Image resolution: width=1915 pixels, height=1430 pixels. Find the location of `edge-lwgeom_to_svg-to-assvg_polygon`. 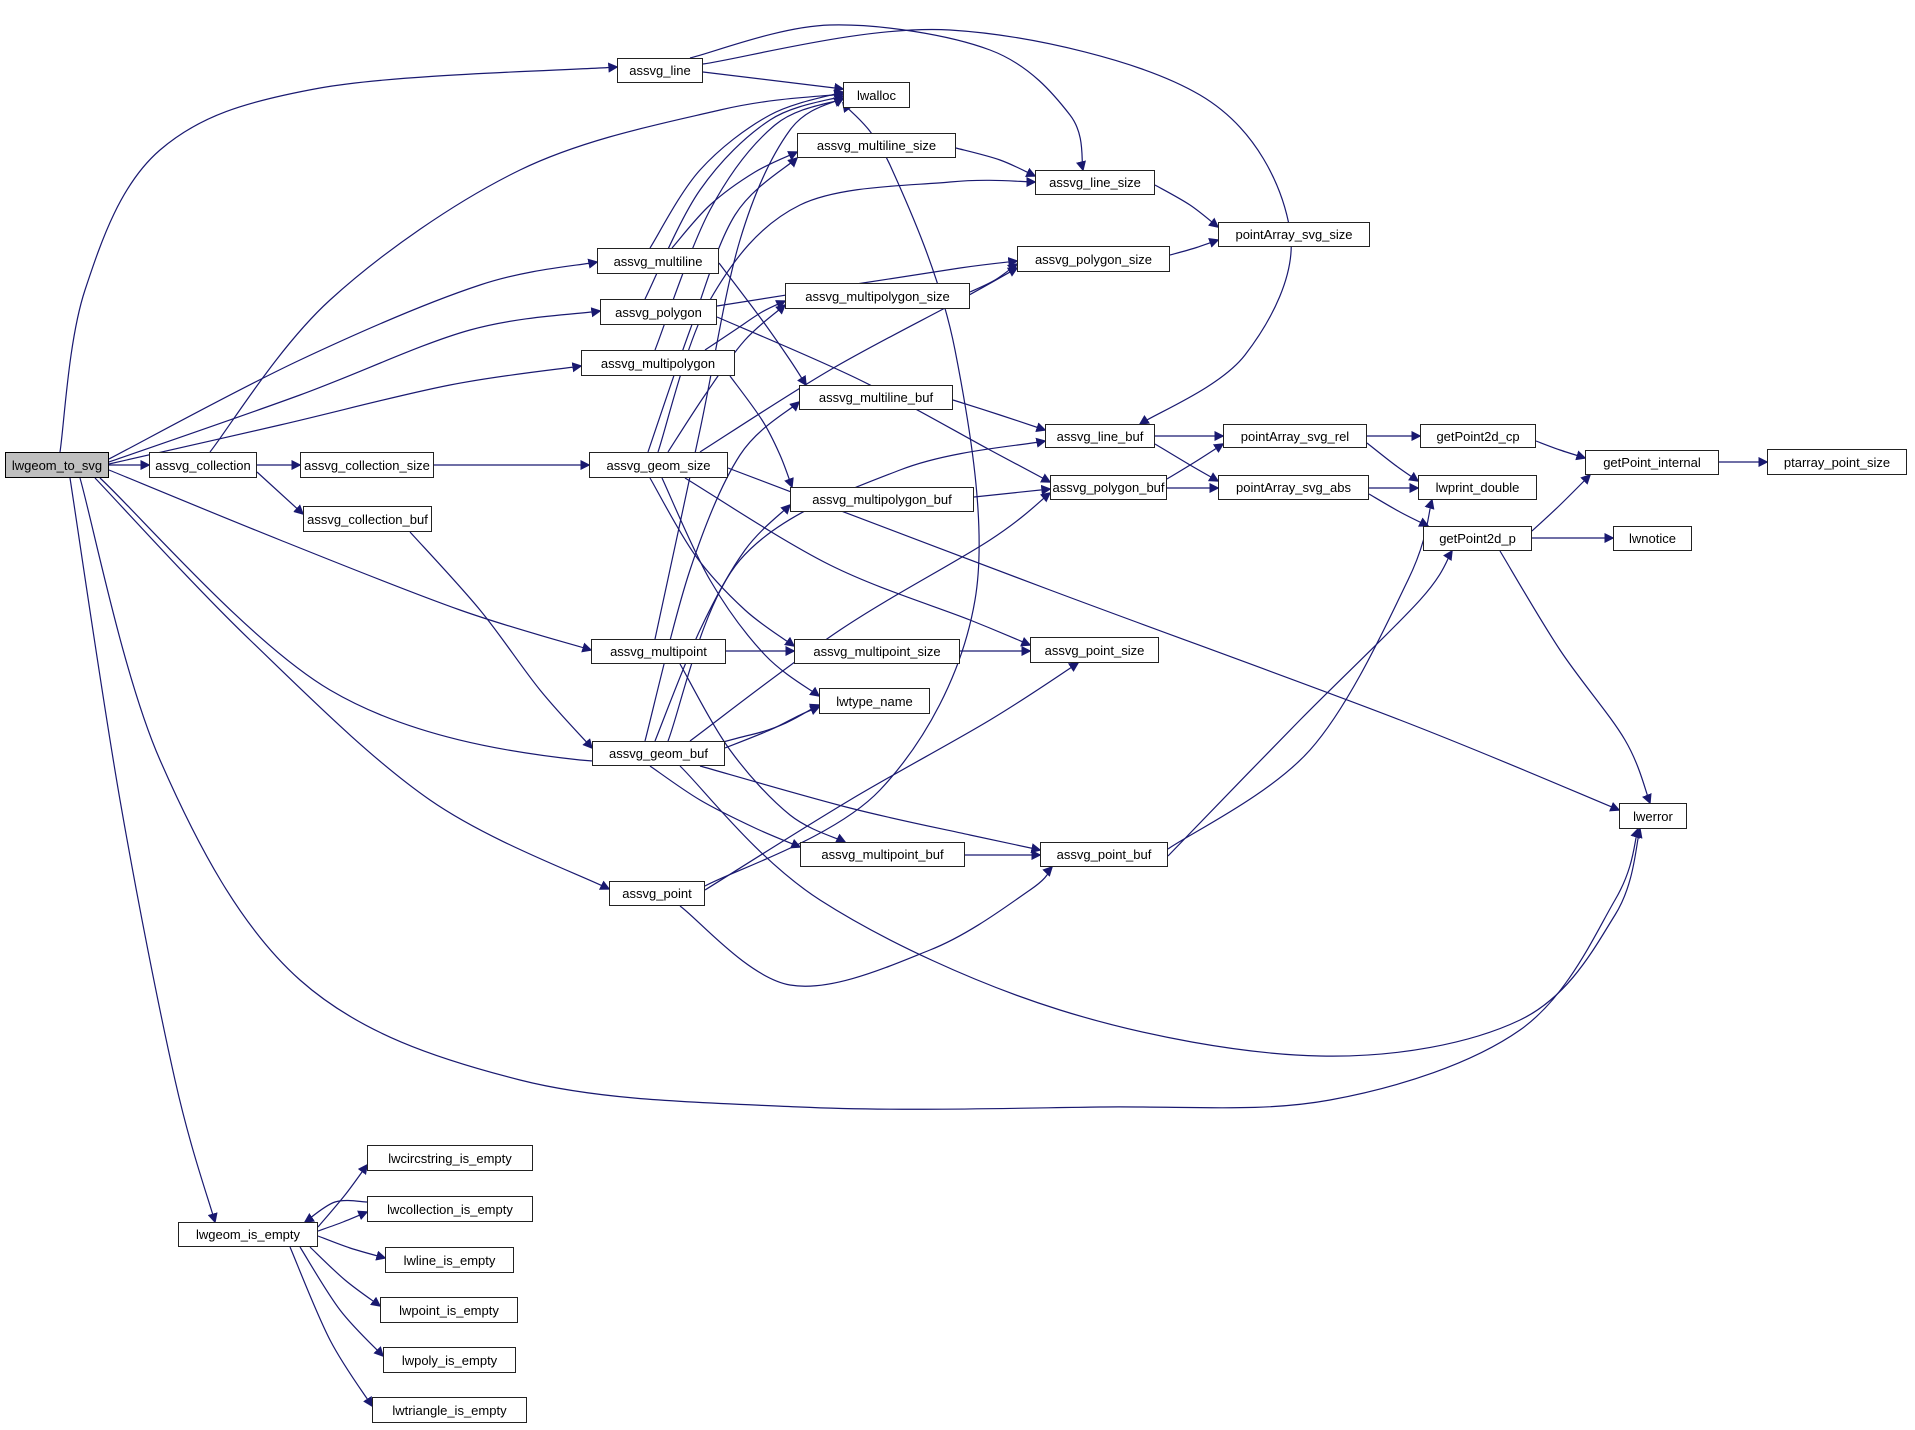

edge-lwgeom_to_svg-to-assvg_polygon is located at coordinates (355, 385).